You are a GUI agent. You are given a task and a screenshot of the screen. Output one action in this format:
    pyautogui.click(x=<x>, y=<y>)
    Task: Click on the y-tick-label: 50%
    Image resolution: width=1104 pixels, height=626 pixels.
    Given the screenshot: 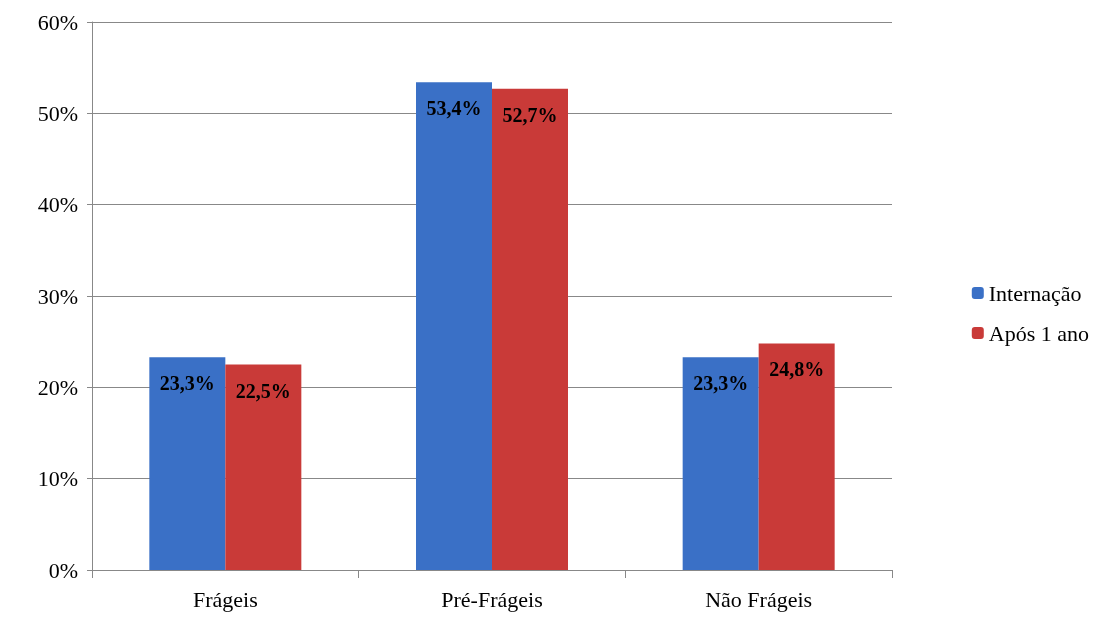 What is the action you would take?
    pyautogui.click(x=57, y=113)
    